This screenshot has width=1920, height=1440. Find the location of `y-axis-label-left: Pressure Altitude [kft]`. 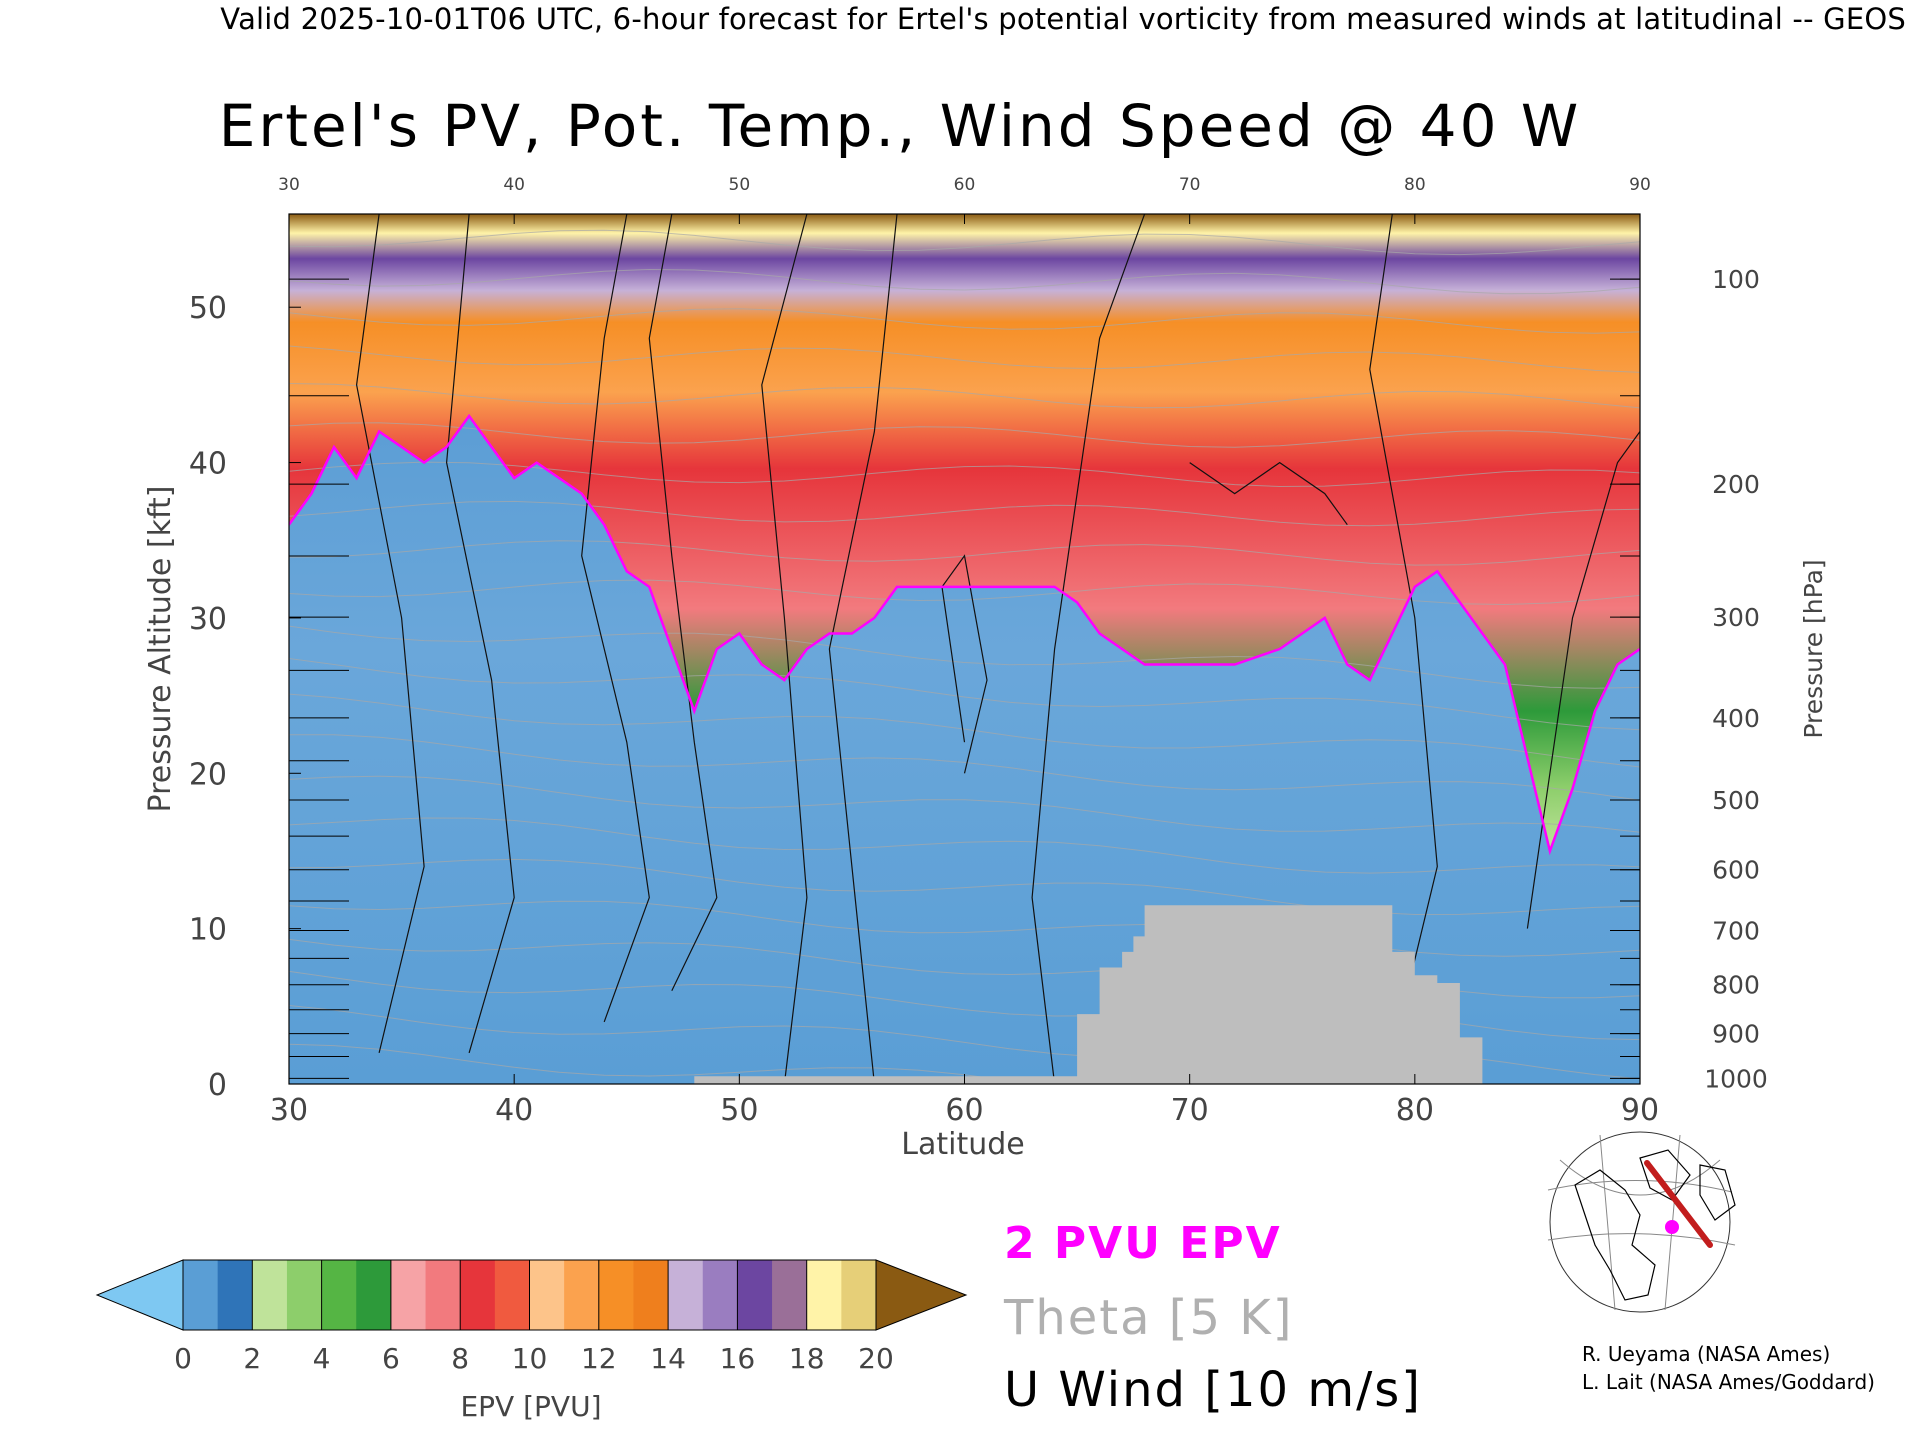

y-axis-label-left: Pressure Altitude [kft] is located at coordinates (160, 649).